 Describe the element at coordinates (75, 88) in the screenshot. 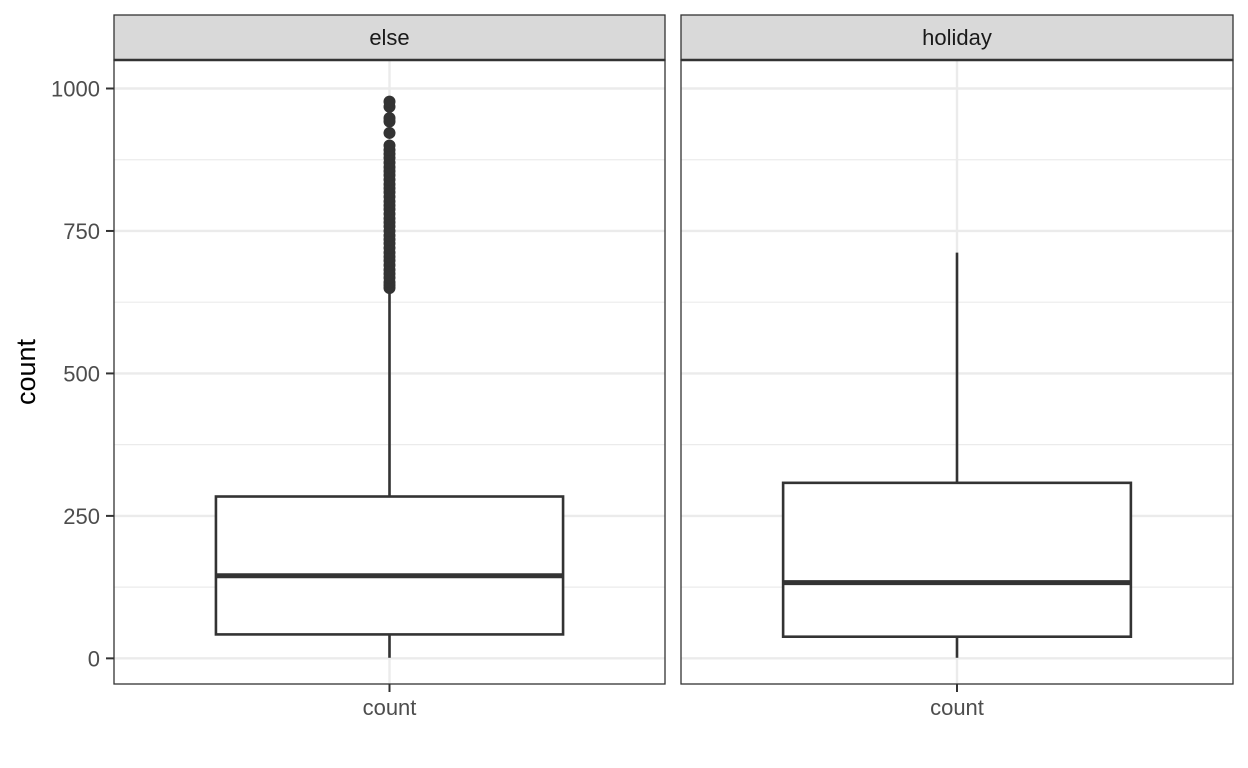

I see `y-tick-label: 1000` at that location.